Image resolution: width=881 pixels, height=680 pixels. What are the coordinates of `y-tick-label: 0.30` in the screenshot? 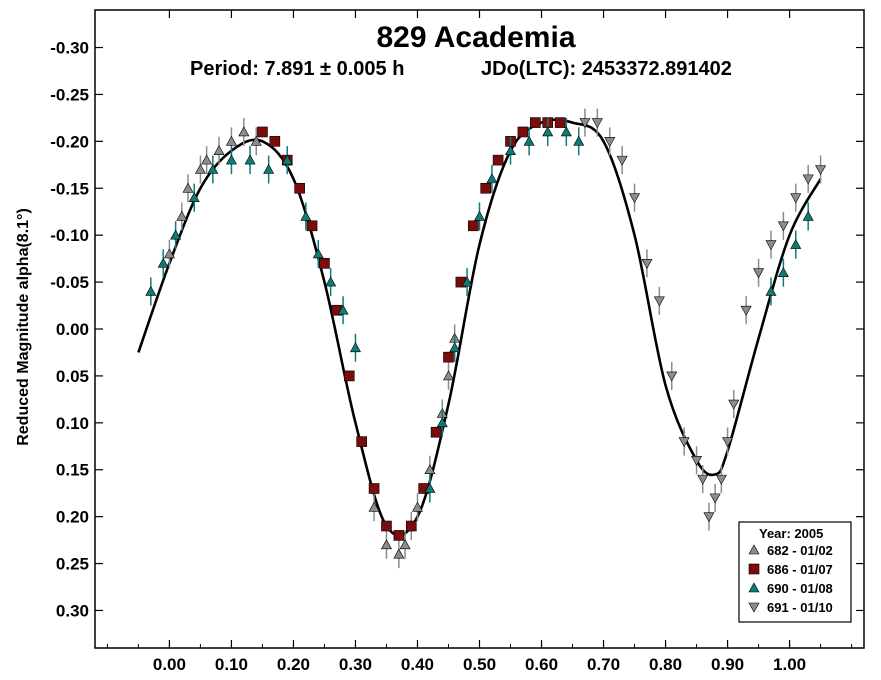 It's located at (72, 610).